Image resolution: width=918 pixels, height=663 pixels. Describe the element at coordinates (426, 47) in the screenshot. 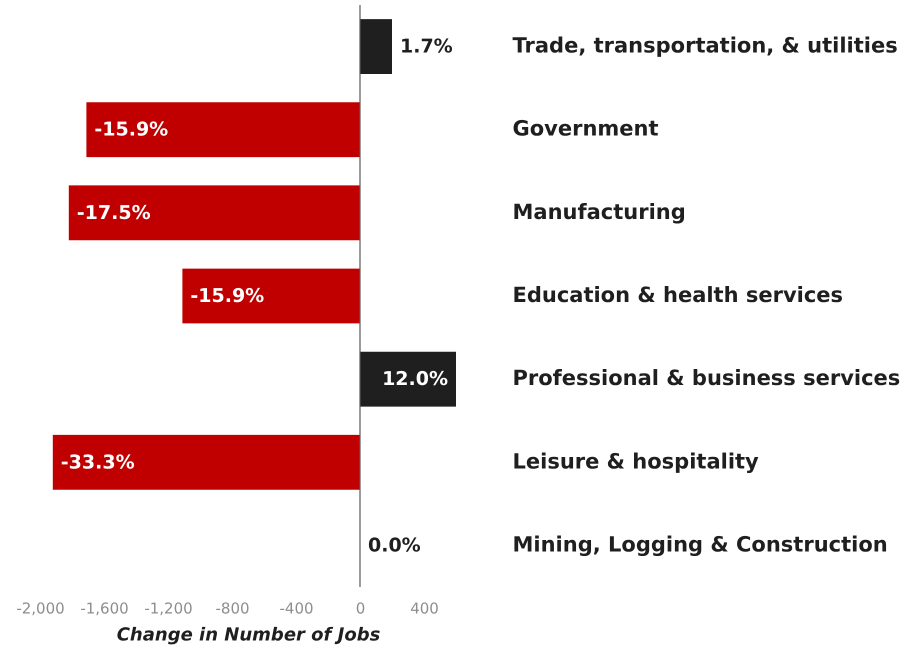

I see `annotation: 1.7%` at that location.